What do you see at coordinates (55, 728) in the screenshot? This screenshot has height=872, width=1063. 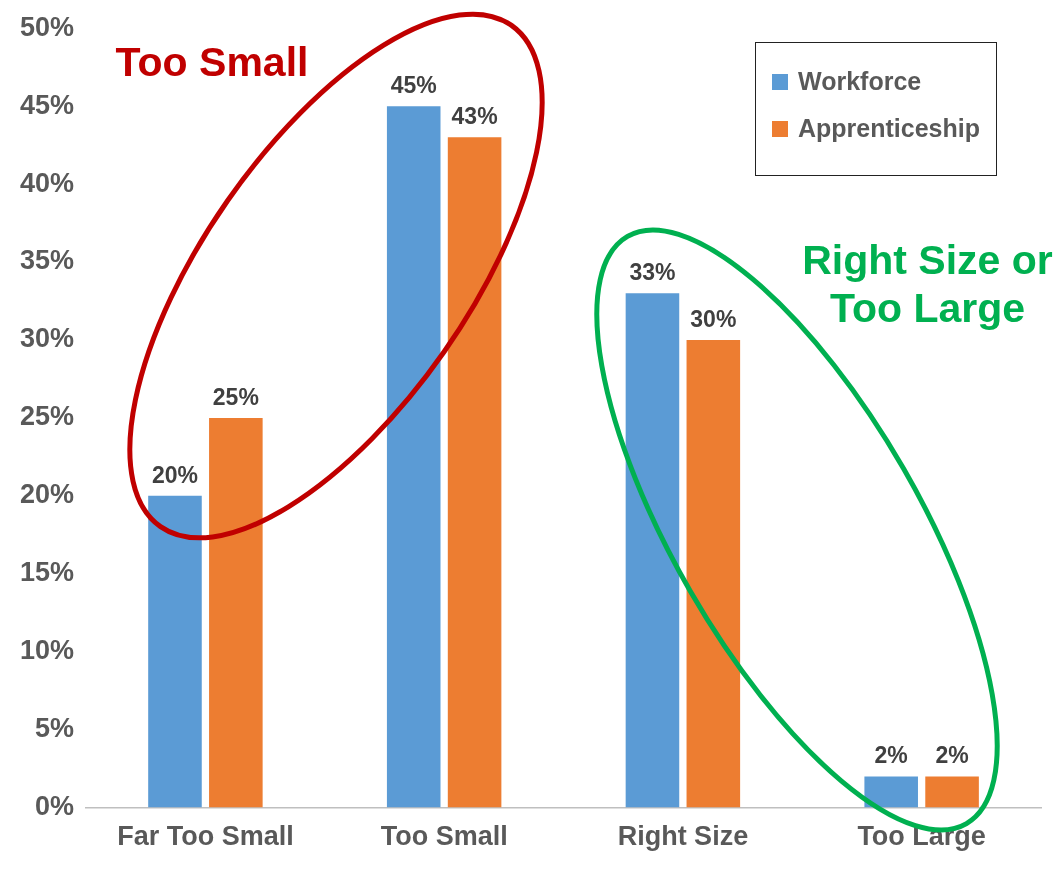 I see `y-tick-label: 5%` at bounding box center [55, 728].